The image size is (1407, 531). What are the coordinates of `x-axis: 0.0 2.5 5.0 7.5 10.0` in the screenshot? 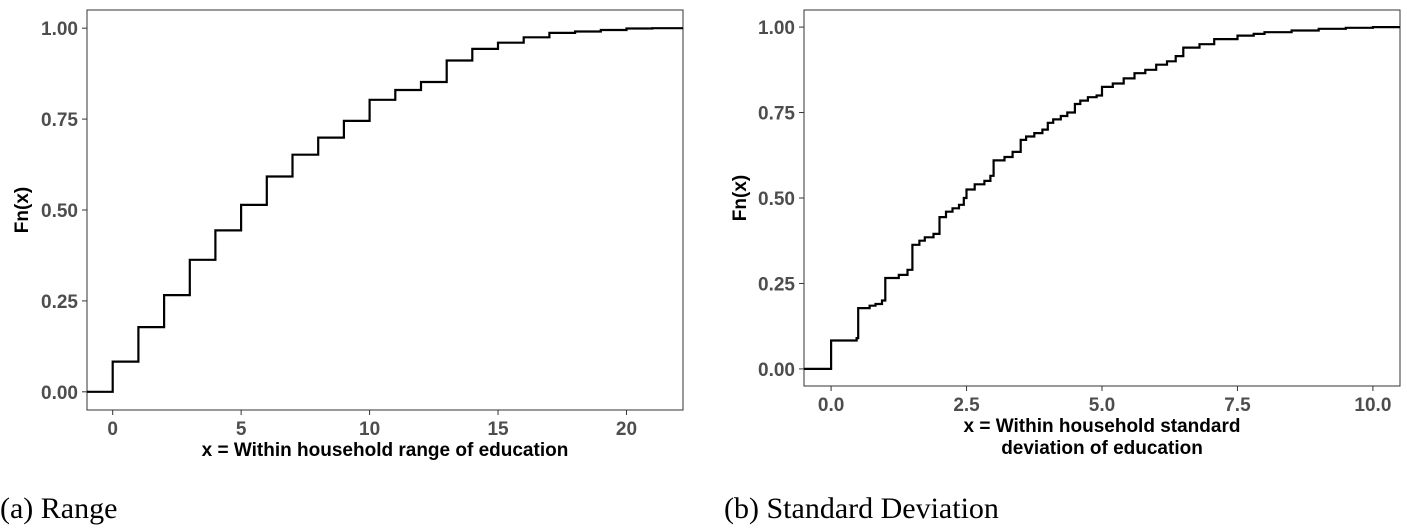 It's located at (1104, 401).